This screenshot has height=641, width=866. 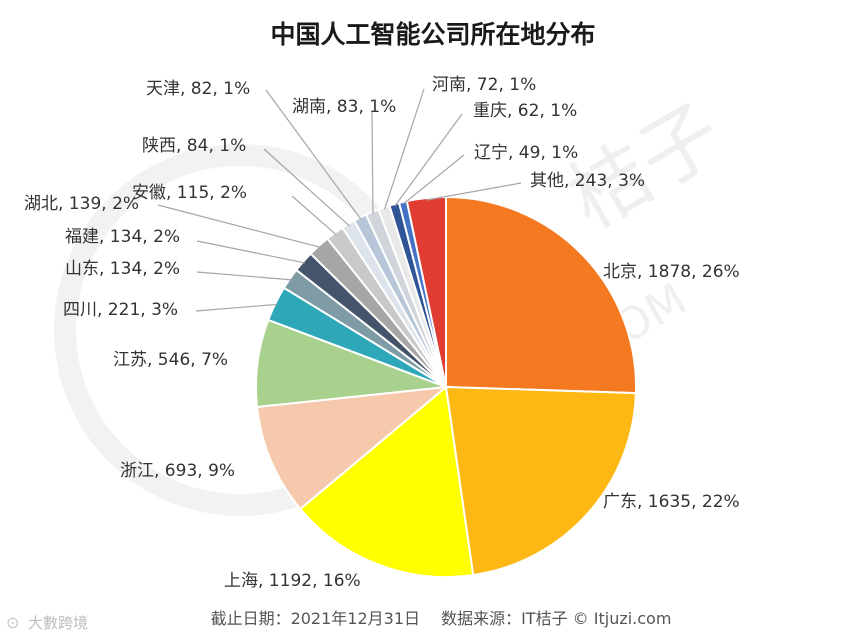 I want to click on slice-label-湖南: 湖南, 83, 1%, so click(x=344, y=107).